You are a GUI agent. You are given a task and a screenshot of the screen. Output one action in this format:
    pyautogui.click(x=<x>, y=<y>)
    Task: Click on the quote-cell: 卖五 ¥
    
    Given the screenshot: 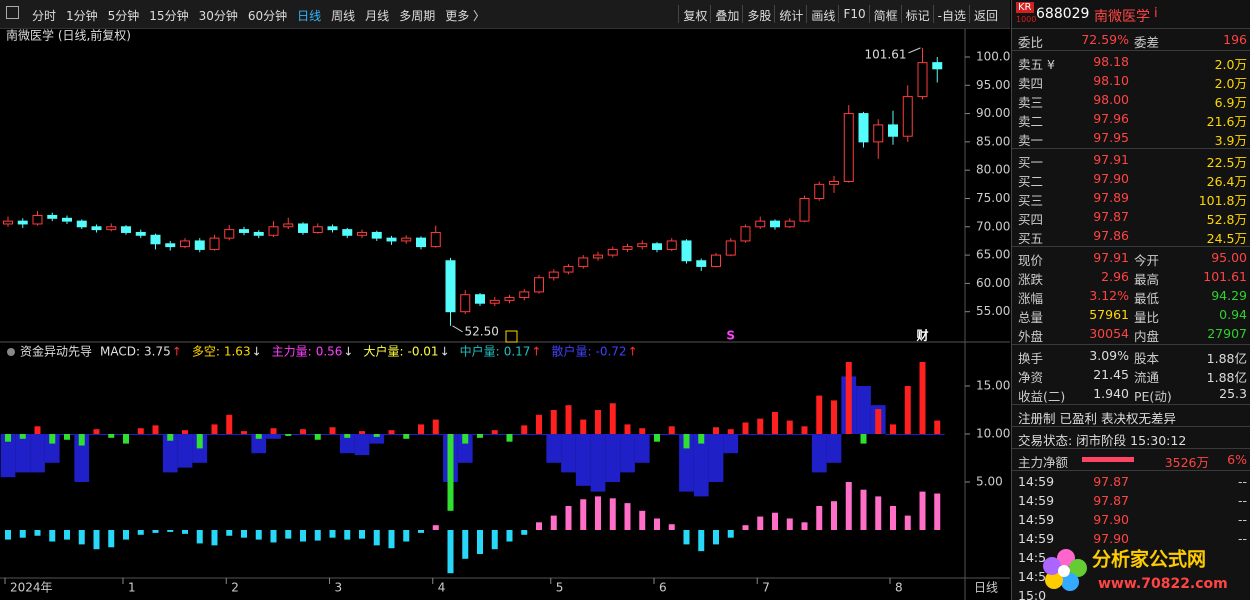 What is the action you would take?
    pyautogui.click(x=1036, y=64)
    